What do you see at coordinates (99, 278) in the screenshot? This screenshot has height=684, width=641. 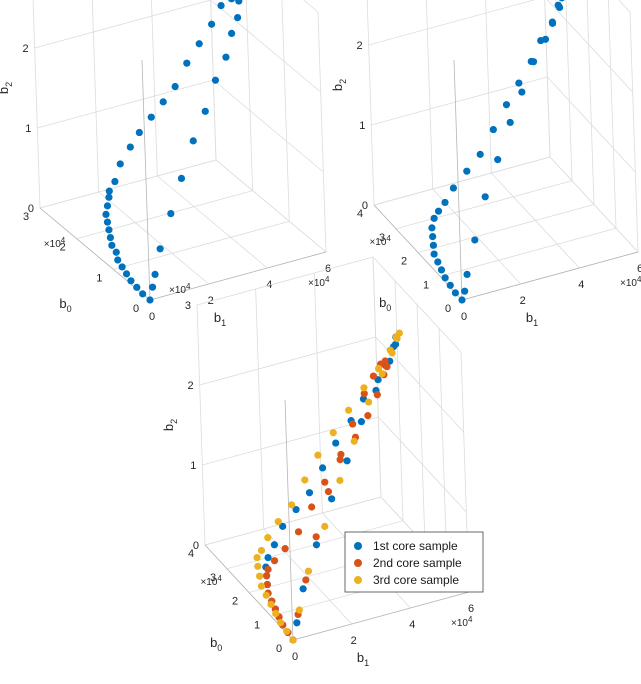 I see `b0-tick-label: 1` at bounding box center [99, 278].